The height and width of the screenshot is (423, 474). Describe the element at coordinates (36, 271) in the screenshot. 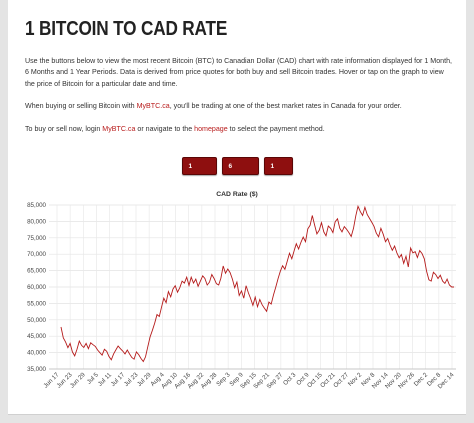

I see `y-tick-label: 65,000` at that location.